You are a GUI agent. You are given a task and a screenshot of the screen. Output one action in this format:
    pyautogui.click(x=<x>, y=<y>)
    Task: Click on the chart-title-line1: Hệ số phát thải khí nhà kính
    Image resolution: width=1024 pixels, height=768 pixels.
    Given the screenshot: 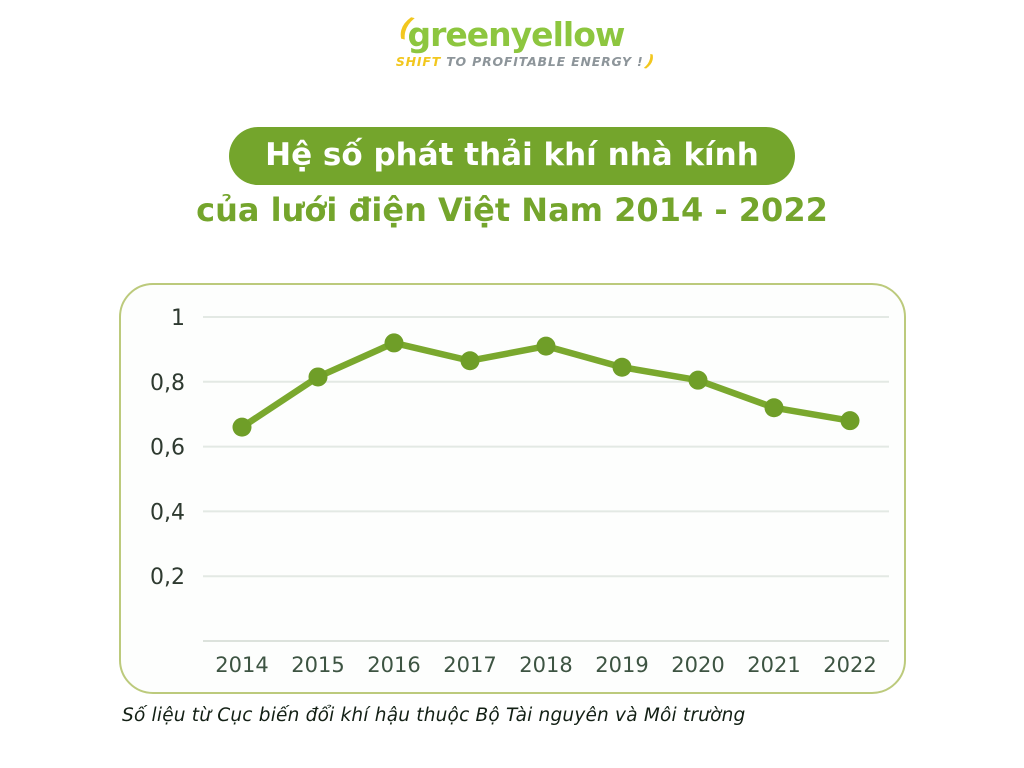 What is the action you would take?
    pyautogui.click(x=512, y=156)
    